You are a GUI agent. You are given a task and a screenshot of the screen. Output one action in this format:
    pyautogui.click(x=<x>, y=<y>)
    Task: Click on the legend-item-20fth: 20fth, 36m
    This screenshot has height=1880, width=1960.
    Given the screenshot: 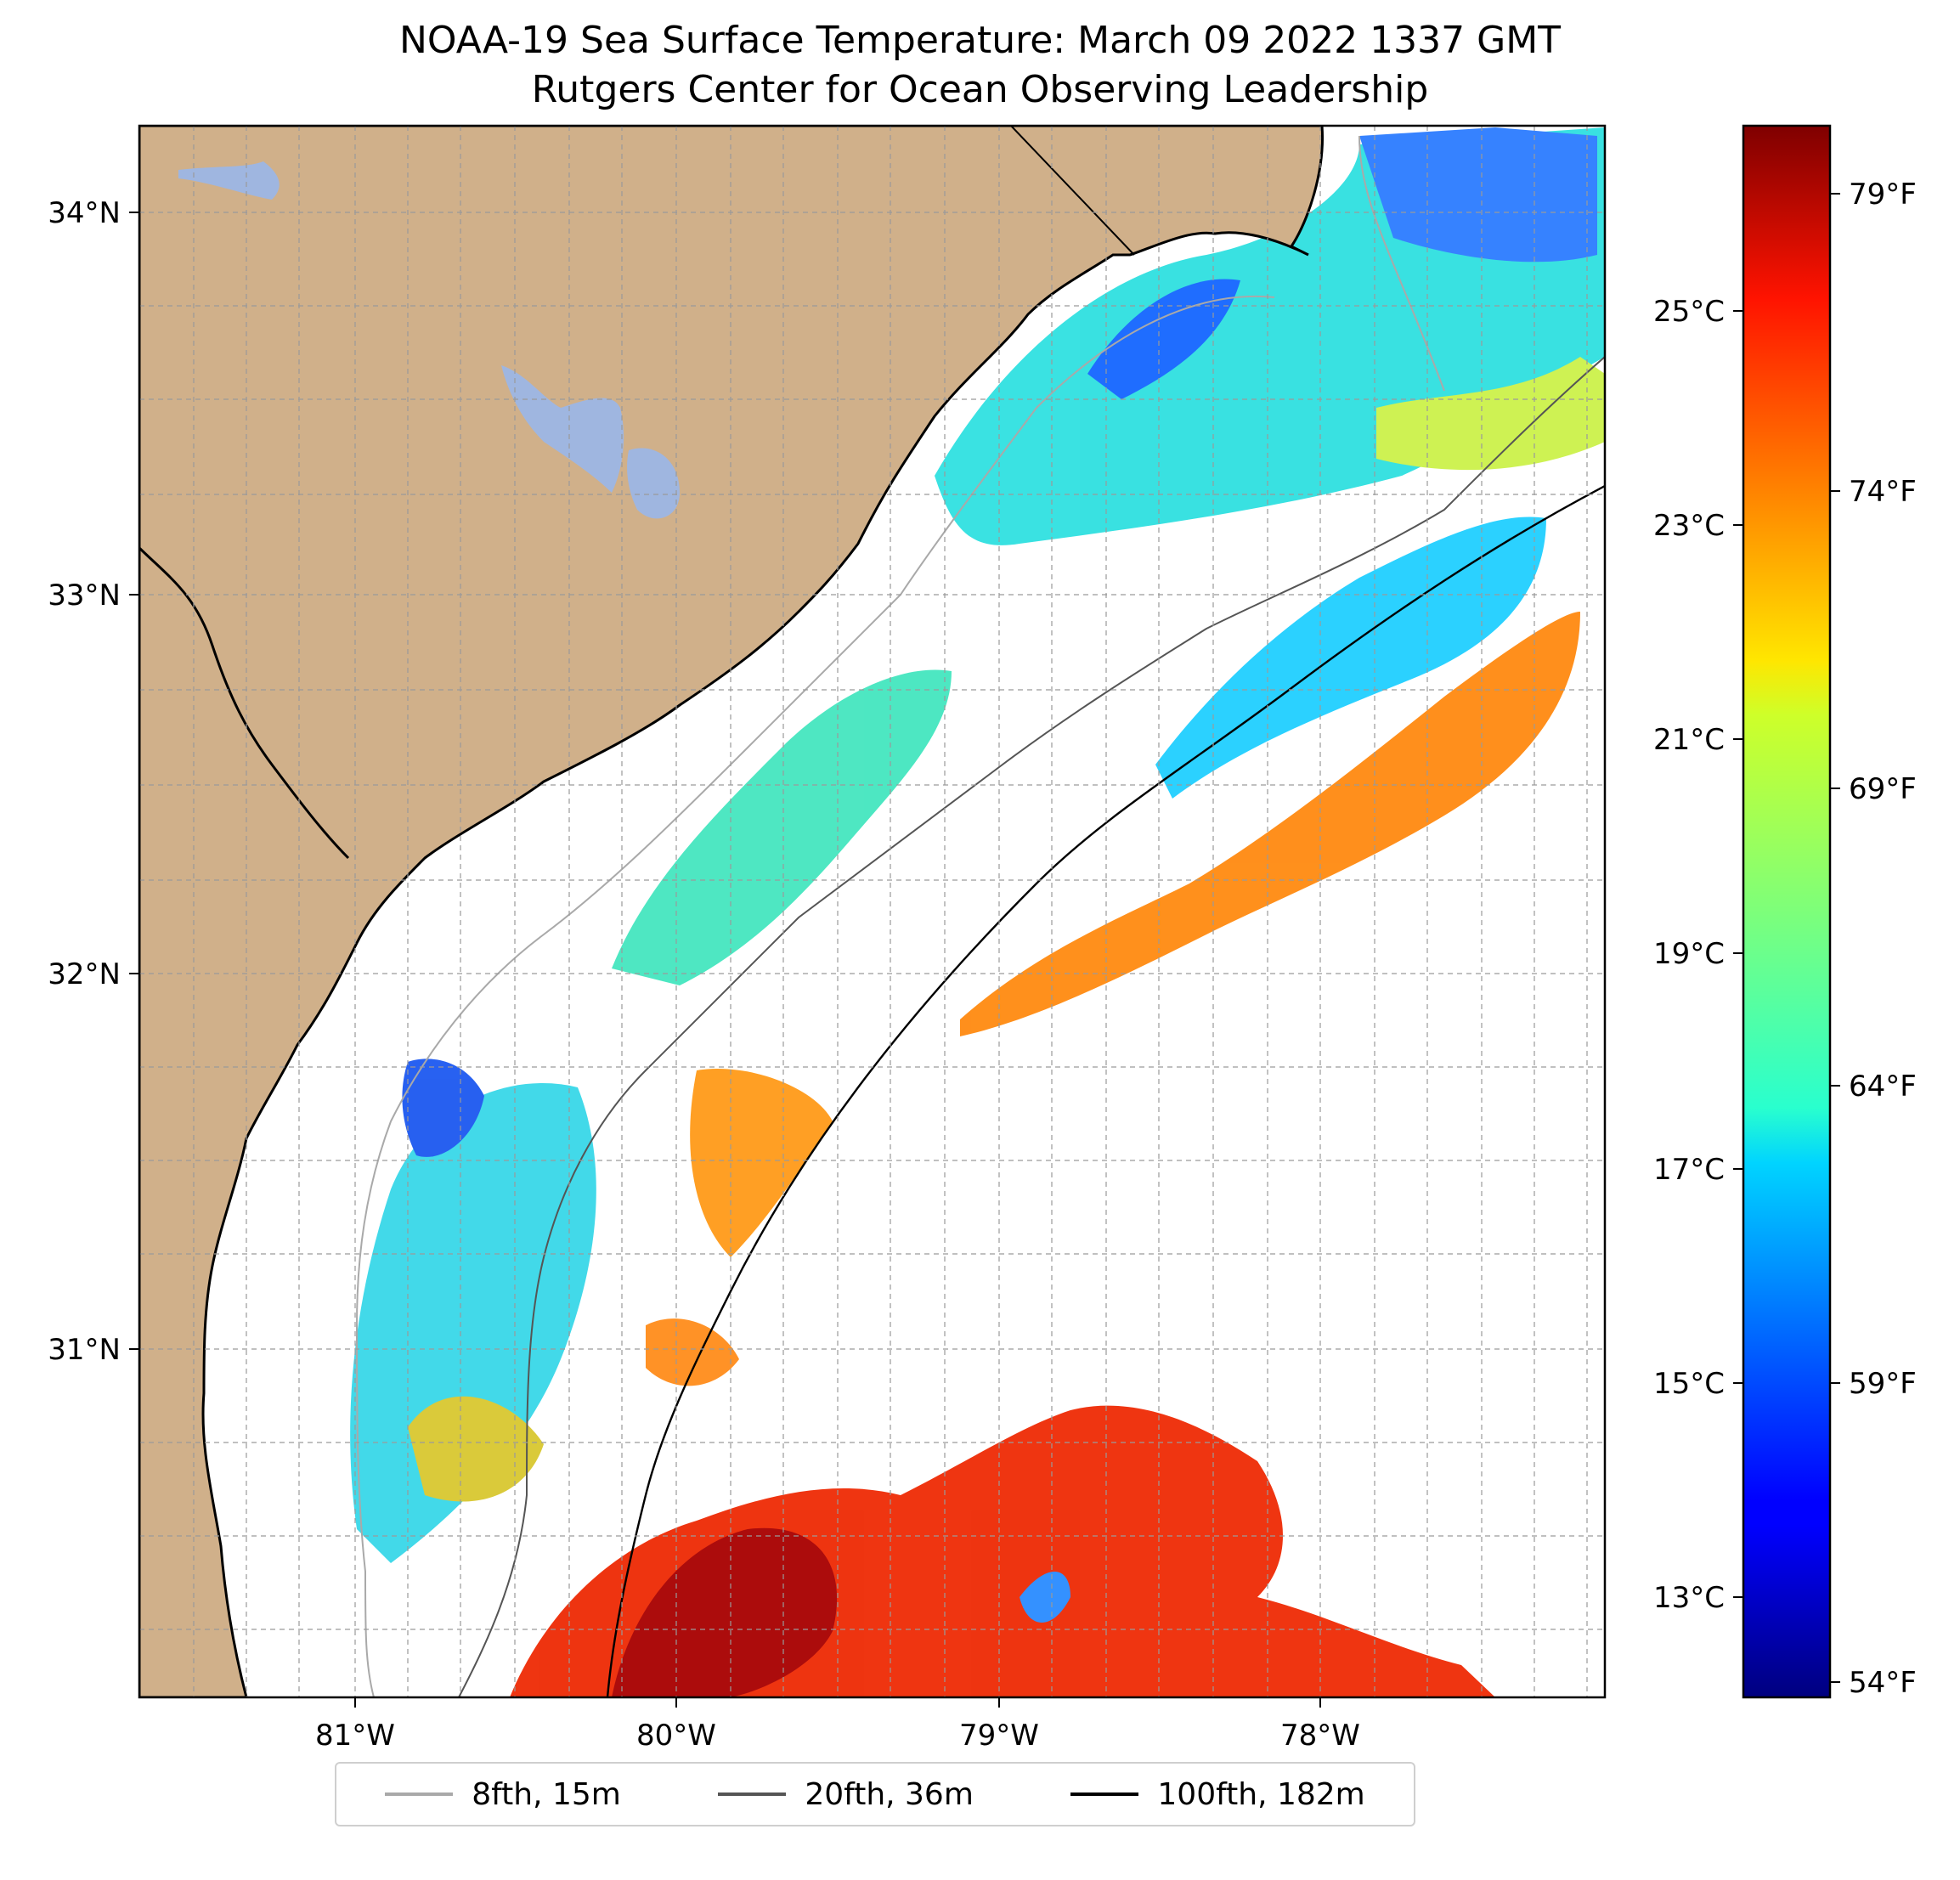 What is the action you would take?
    pyautogui.click(x=846, y=1795)
    